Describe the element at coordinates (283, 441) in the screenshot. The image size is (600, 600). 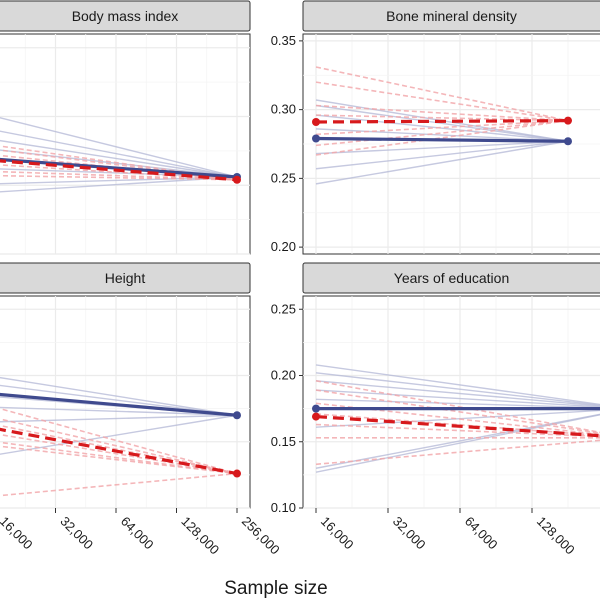
I see `y-tick-label: 0.15` at that location.